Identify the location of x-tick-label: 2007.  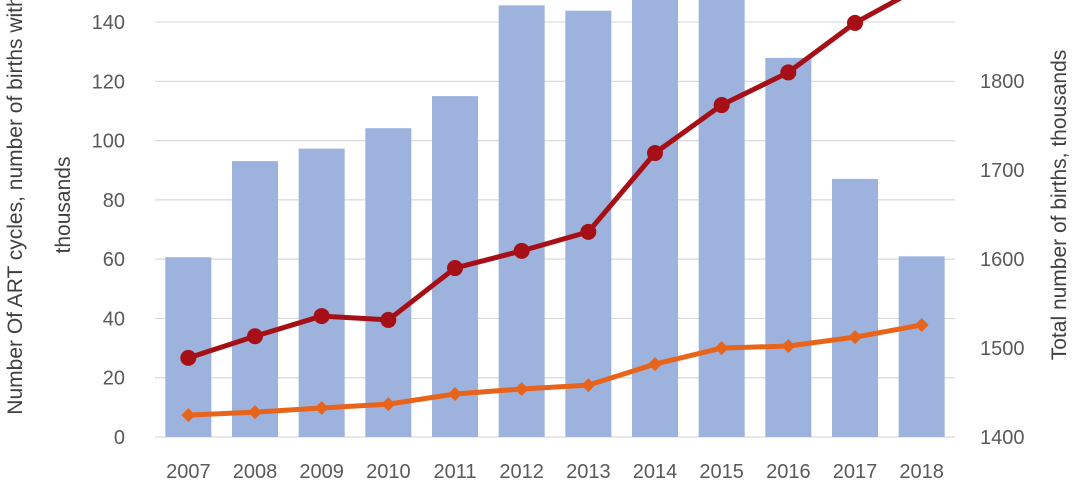
(188, 472).